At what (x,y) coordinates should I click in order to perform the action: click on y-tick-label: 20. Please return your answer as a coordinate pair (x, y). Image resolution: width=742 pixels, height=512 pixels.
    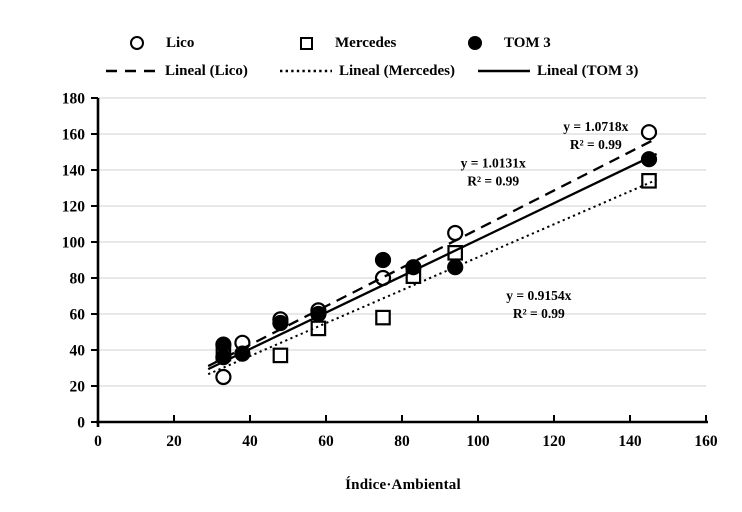
    Looking at the image, I should click on (78, 386).